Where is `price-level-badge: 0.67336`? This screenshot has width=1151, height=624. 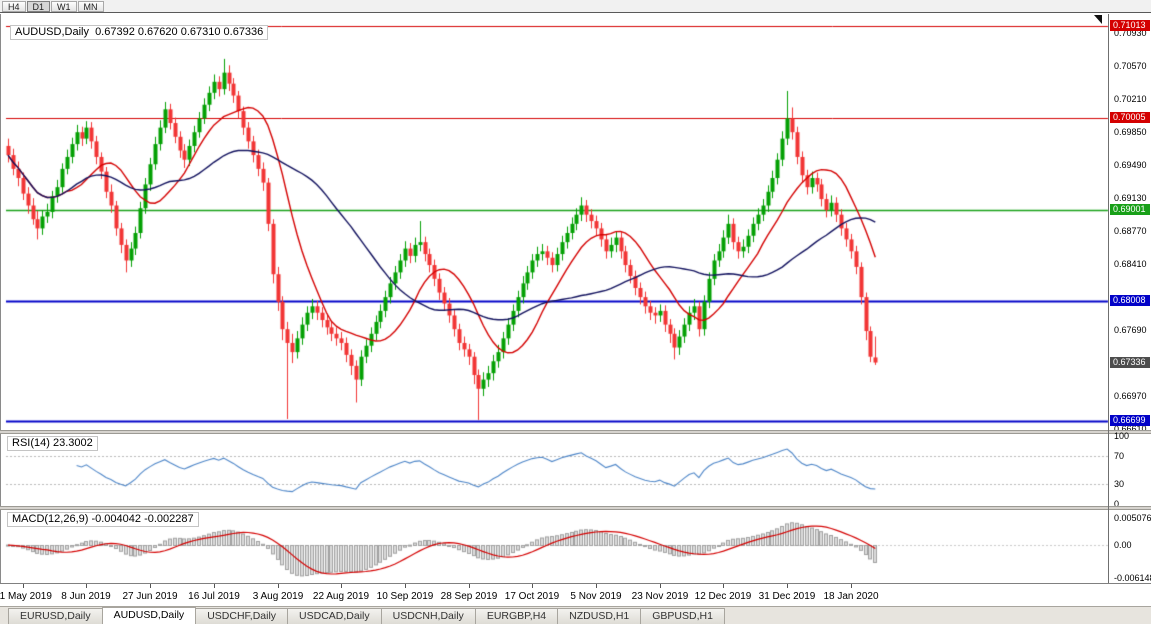
price-level-badge: 0.67336 is located at coordinates (1130, 362).